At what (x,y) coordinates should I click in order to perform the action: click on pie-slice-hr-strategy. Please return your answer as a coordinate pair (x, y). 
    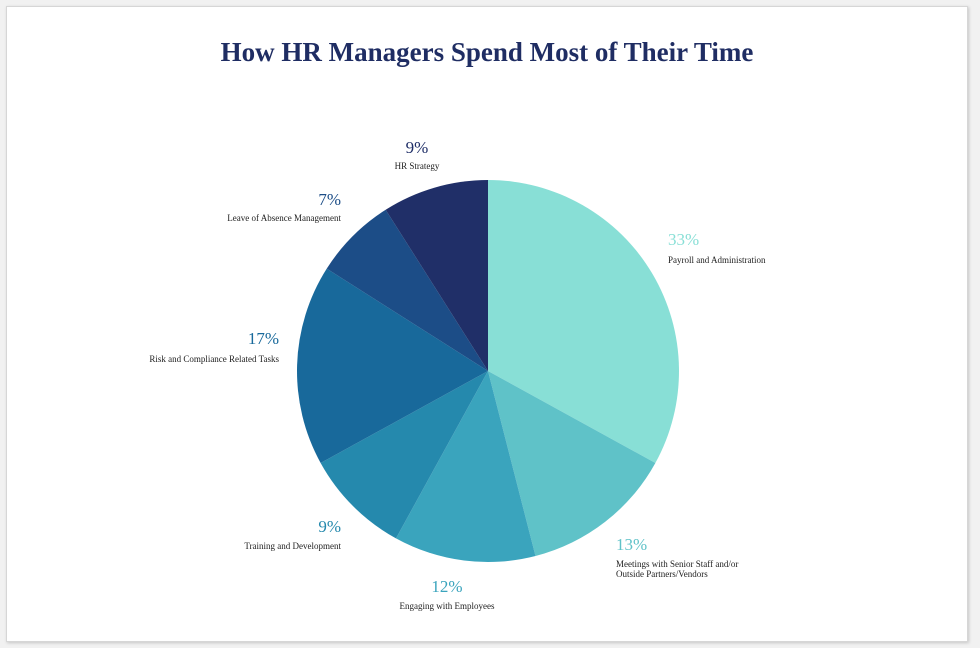
    Looking at the image, I should click on (436, 275).